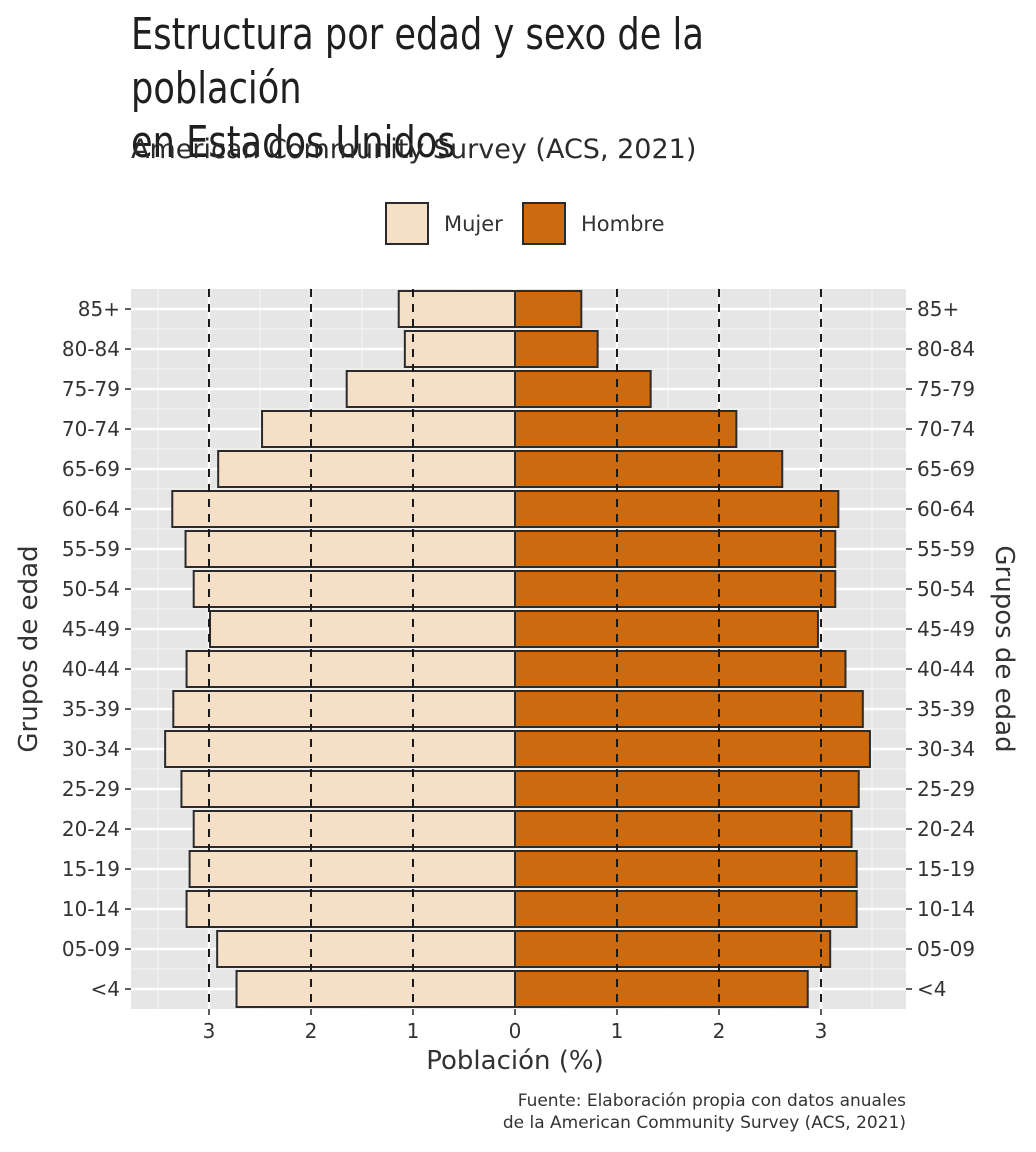 Image resolution: width=1036 pixels, height=1152 pixels. Describe the element at coordinates (456, 309) in the screenshot. I see `bar-mujer-85+` at that location.